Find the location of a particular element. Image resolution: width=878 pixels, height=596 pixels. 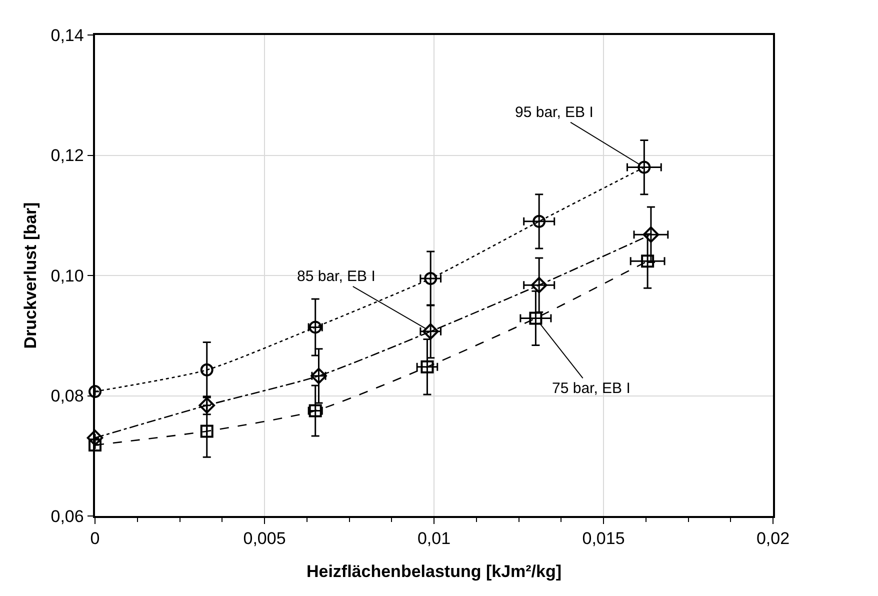

x-tick-label: 0,005 is located at coordinates (264, 538).